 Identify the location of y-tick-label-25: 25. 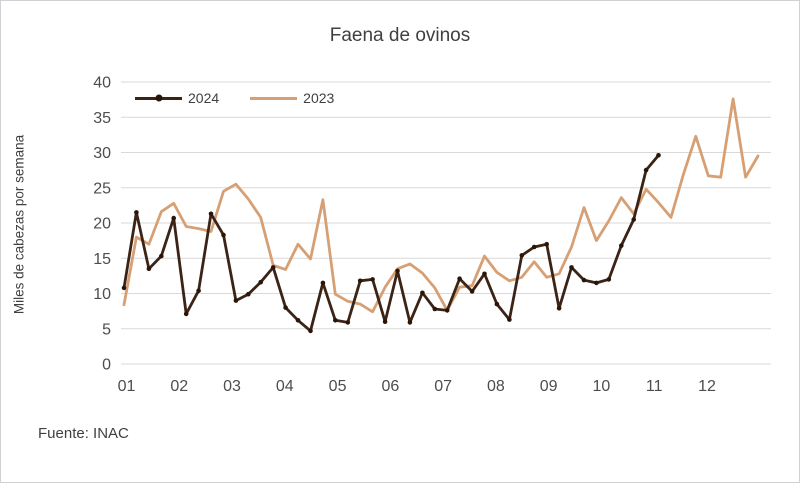
(102, 188).